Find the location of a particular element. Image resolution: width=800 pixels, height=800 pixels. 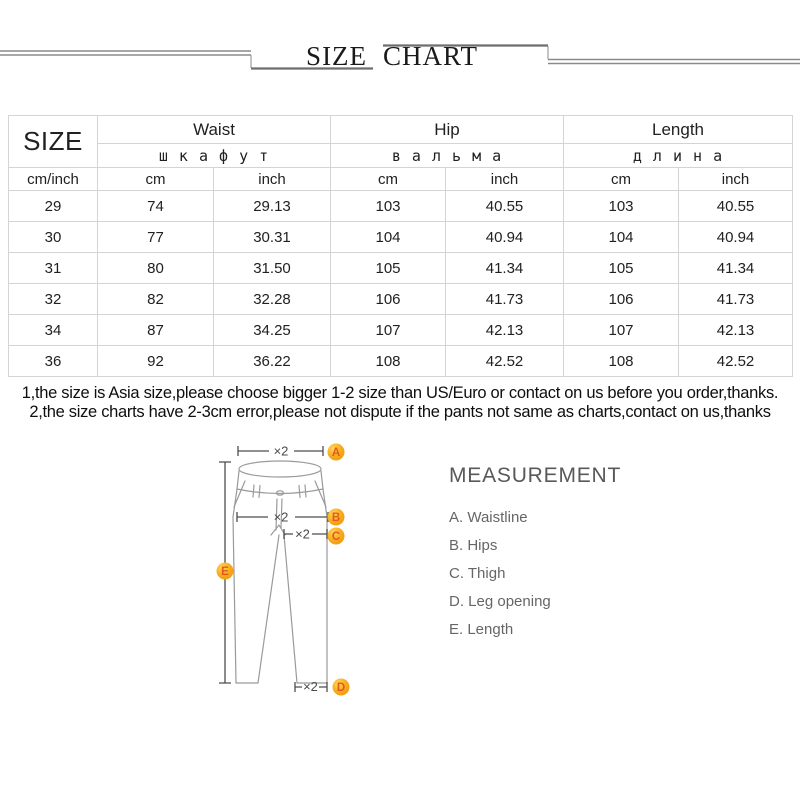

length-cm-cell: 103 is located at coordinates (621, 206).